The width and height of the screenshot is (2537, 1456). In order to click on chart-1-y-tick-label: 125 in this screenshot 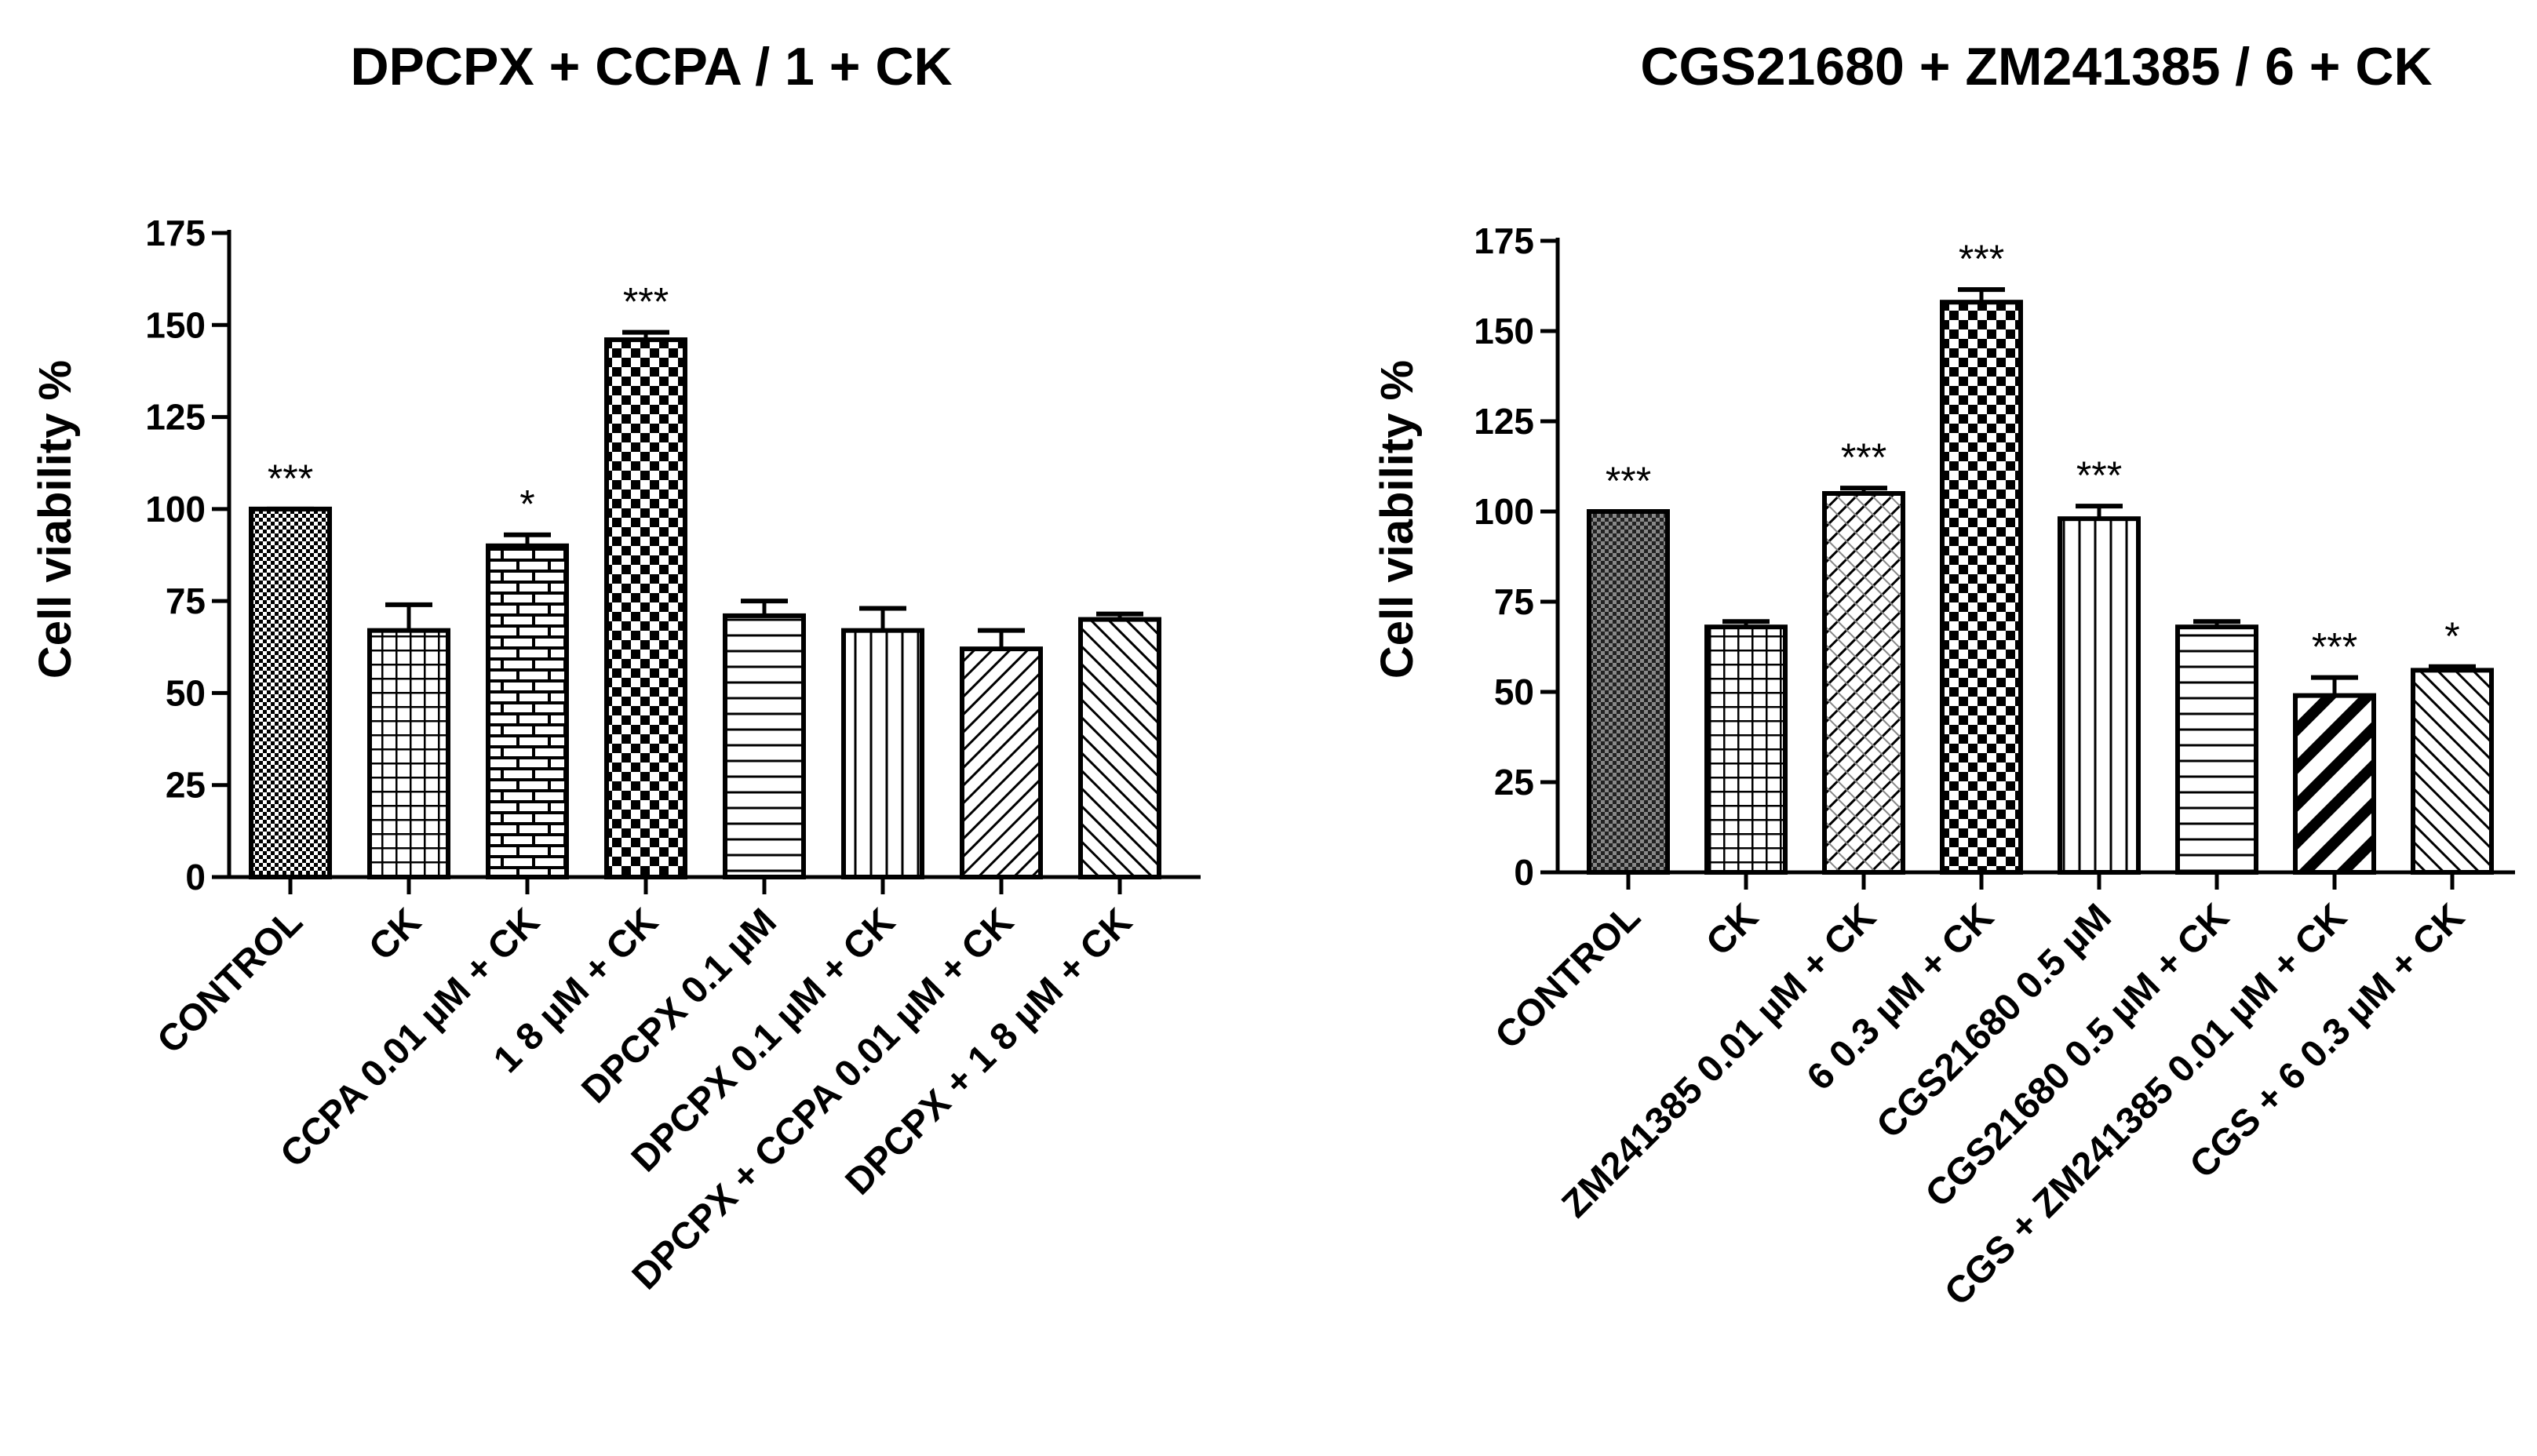, I will do `click(175, 417)`.